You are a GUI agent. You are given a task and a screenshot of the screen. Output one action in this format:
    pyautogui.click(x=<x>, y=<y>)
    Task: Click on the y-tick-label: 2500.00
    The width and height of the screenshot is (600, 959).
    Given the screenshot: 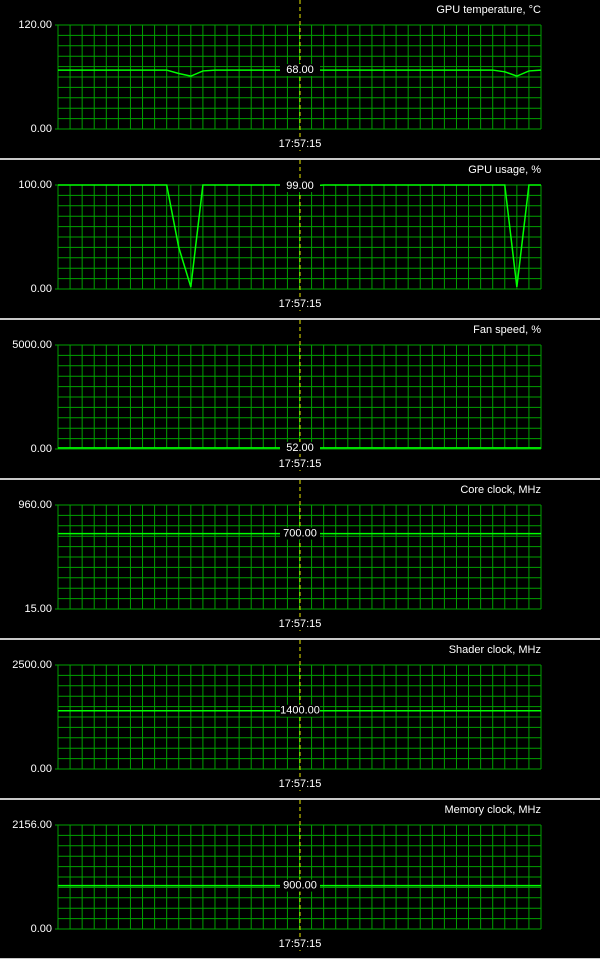 What is the action you would take?
    pyautogui.click(x=32, y=665)
    